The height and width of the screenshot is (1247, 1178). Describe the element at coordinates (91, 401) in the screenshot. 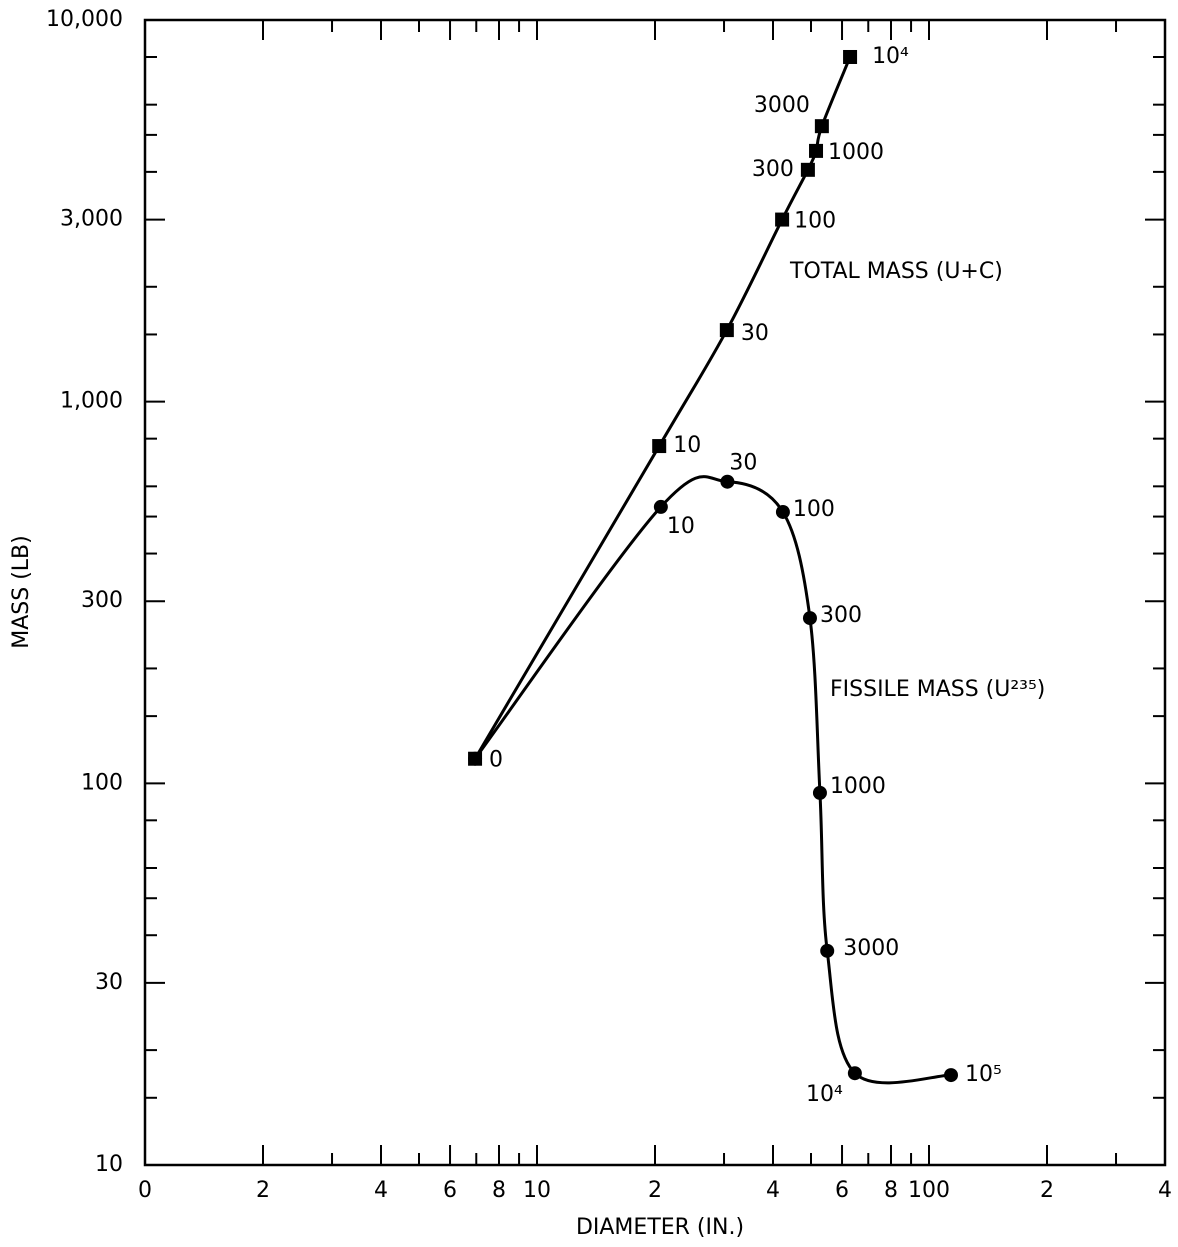

I see `y-tick-label: 1,000` at that location.